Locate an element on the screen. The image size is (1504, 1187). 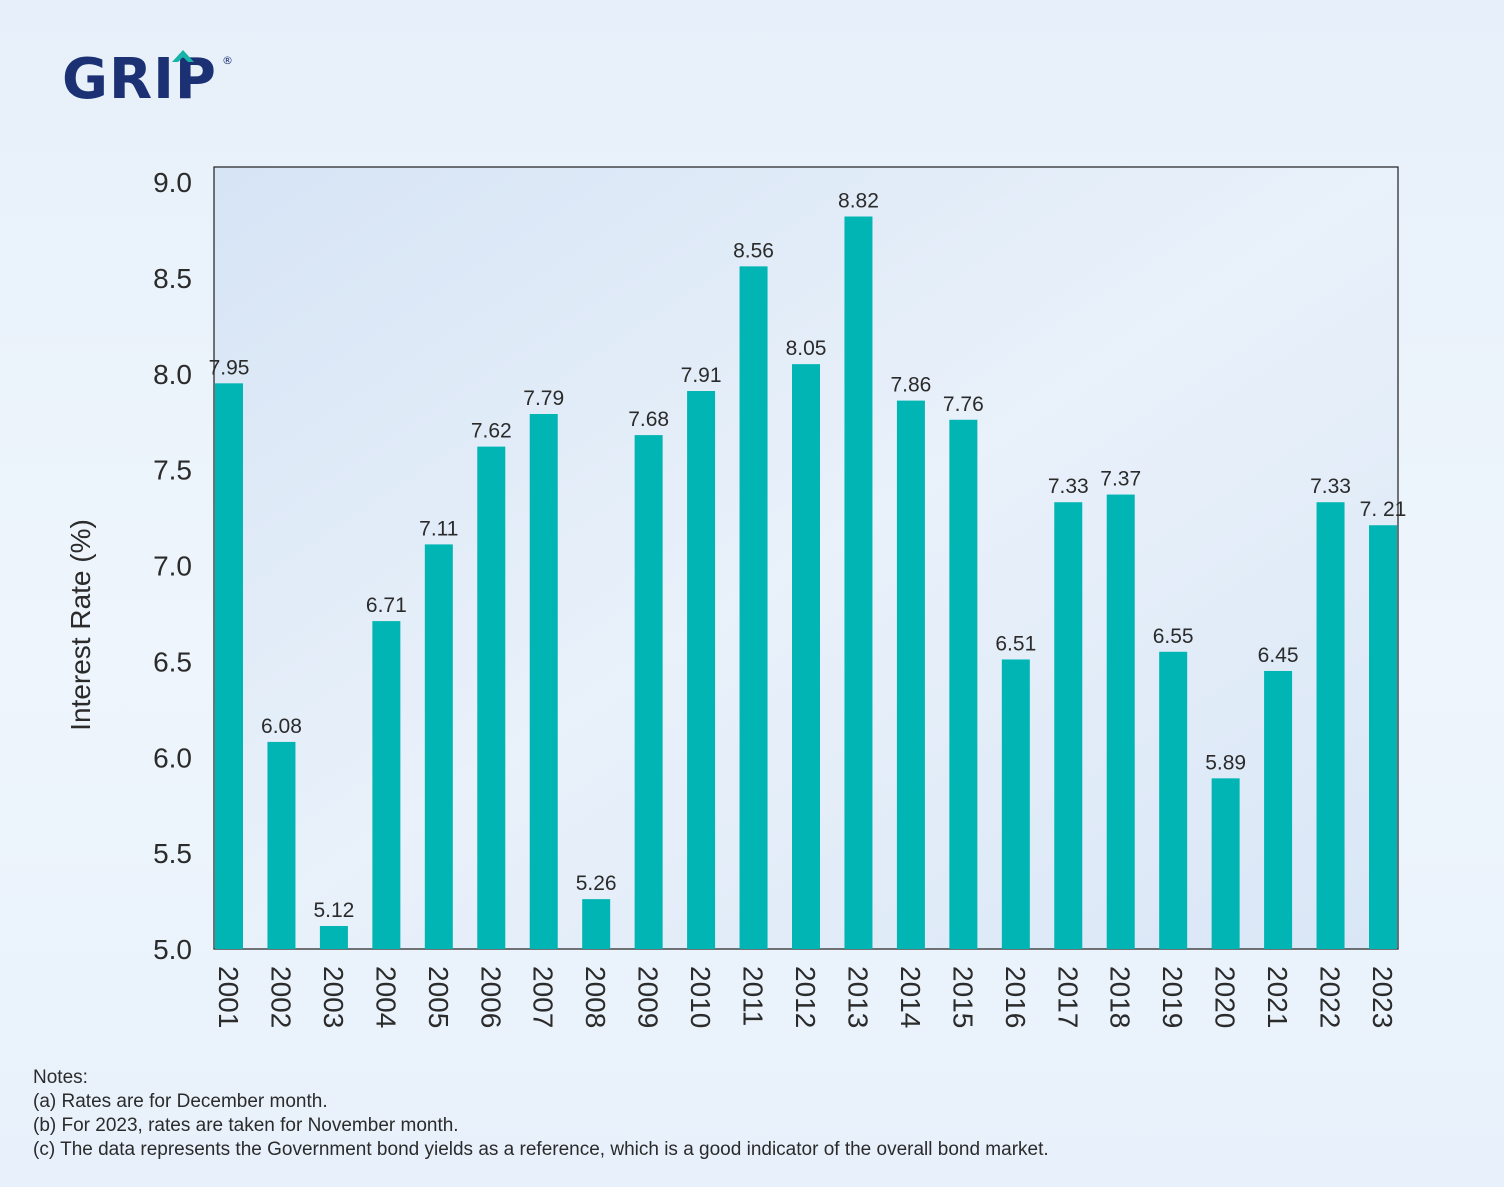
bar-2014 is located at coordinates (910, 675).